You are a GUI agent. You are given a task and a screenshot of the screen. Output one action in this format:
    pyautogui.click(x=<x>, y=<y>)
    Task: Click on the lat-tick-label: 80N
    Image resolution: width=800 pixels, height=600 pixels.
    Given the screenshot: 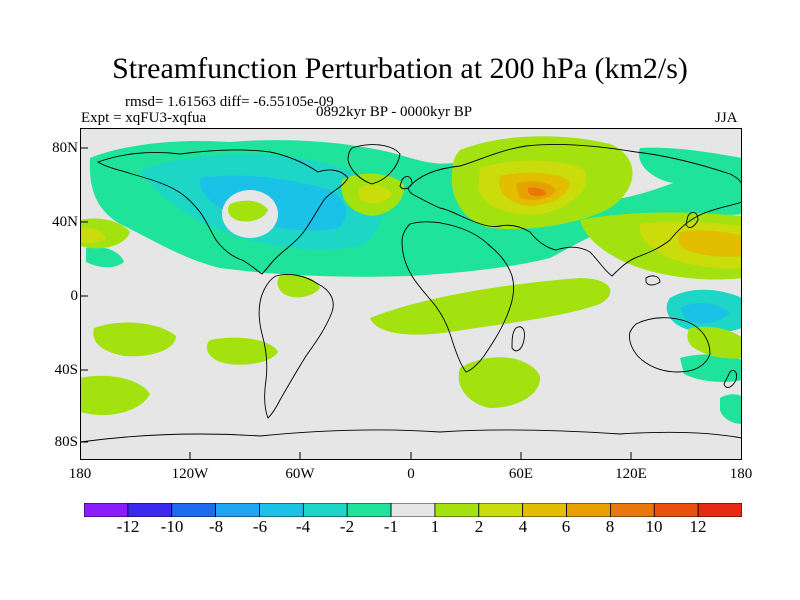 What is the action you would take?
    pyautogui.click(x=65, y=148)
    